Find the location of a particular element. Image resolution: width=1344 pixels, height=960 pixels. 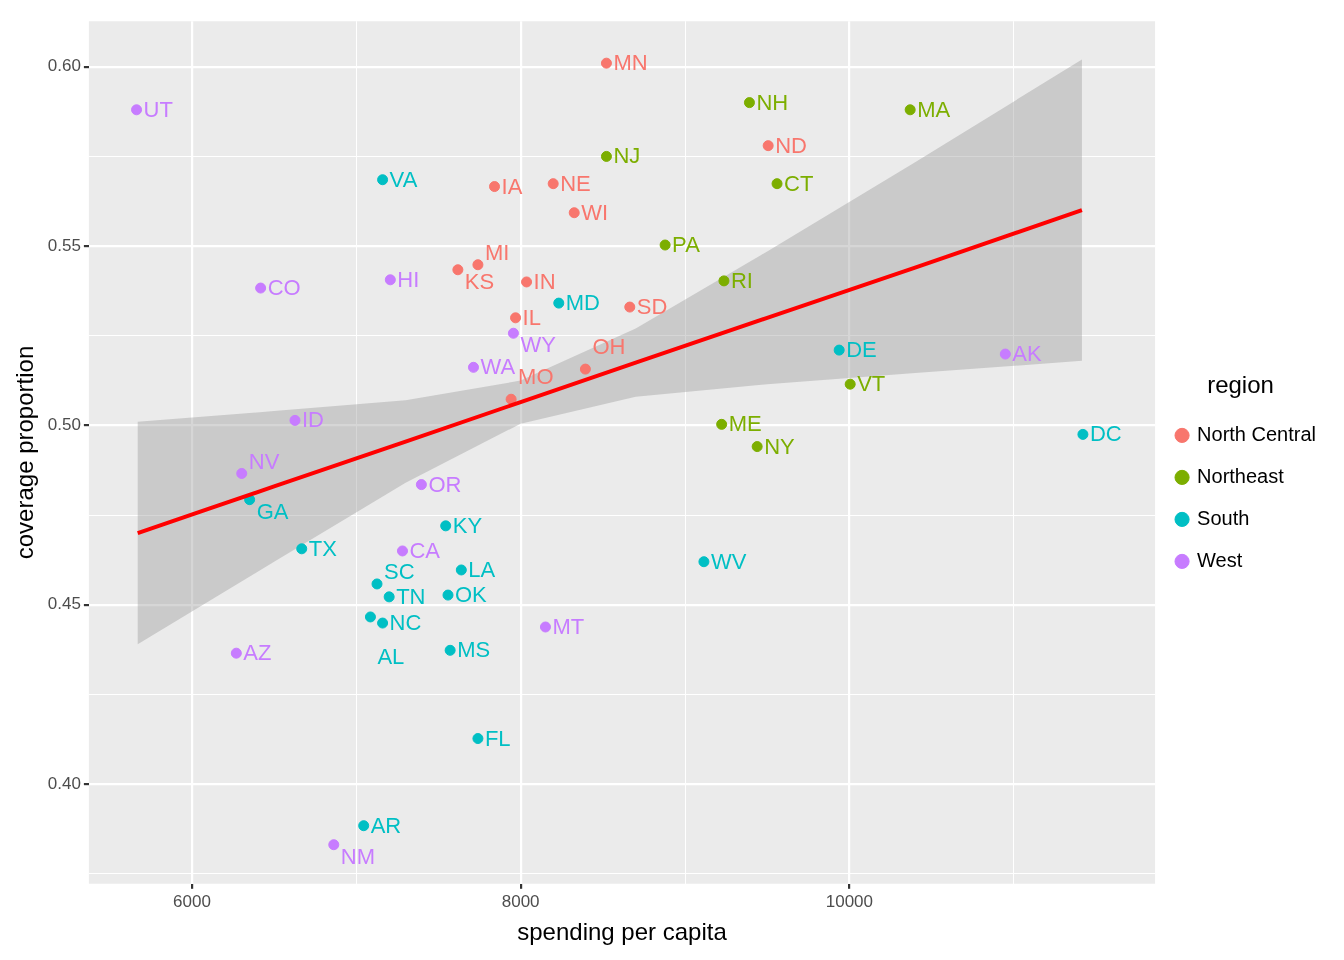

data-label: NH is located at coordinates (772, 102).